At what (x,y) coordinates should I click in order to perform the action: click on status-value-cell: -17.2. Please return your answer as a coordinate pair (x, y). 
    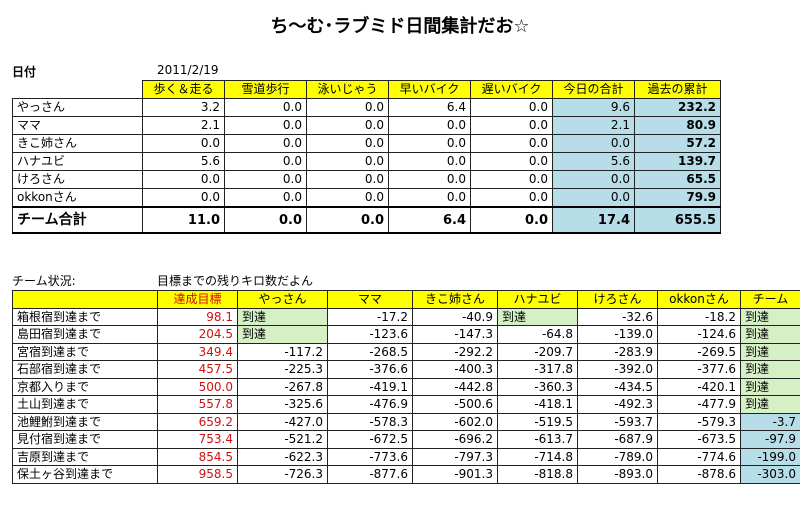
    Looking at the image, I should click on (370, 316).